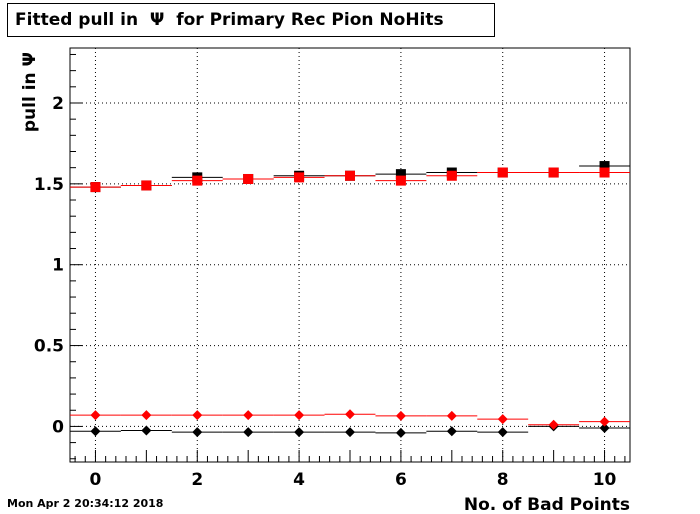  I want to click on x-tick-label: 6, so click(401, 480).